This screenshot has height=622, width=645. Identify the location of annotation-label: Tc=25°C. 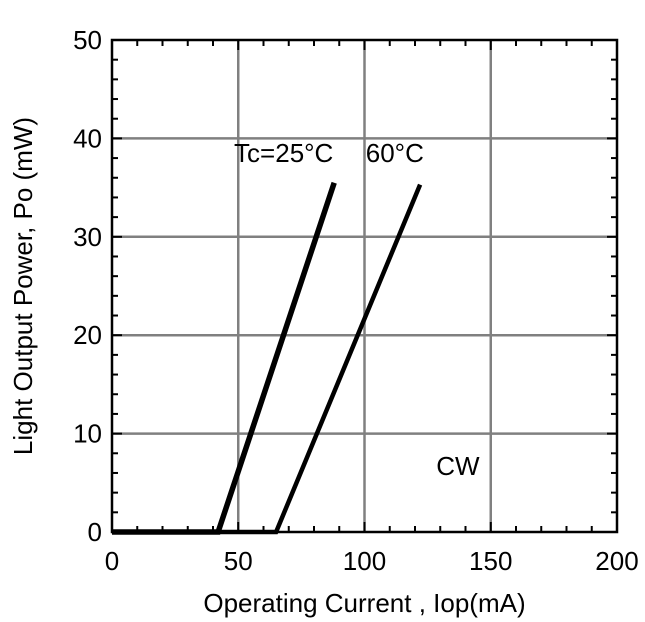
(283, 153).